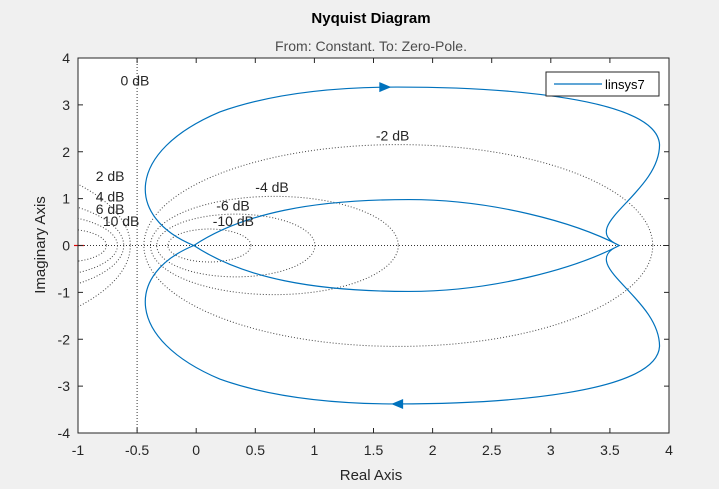 The height and width of the screenshot is (489, 719). What do you see at coordinates (78, 450) in the screenshot?
I see `x-tick-label: -1` at bounding box center [78, 450].